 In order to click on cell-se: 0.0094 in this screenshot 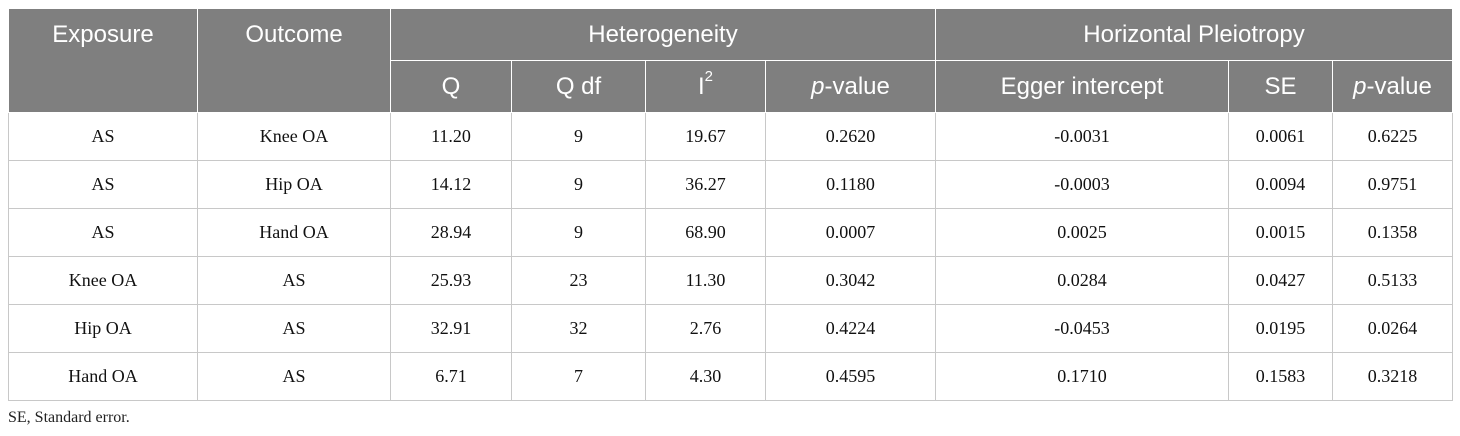, I will do `click(1280, 184)`.